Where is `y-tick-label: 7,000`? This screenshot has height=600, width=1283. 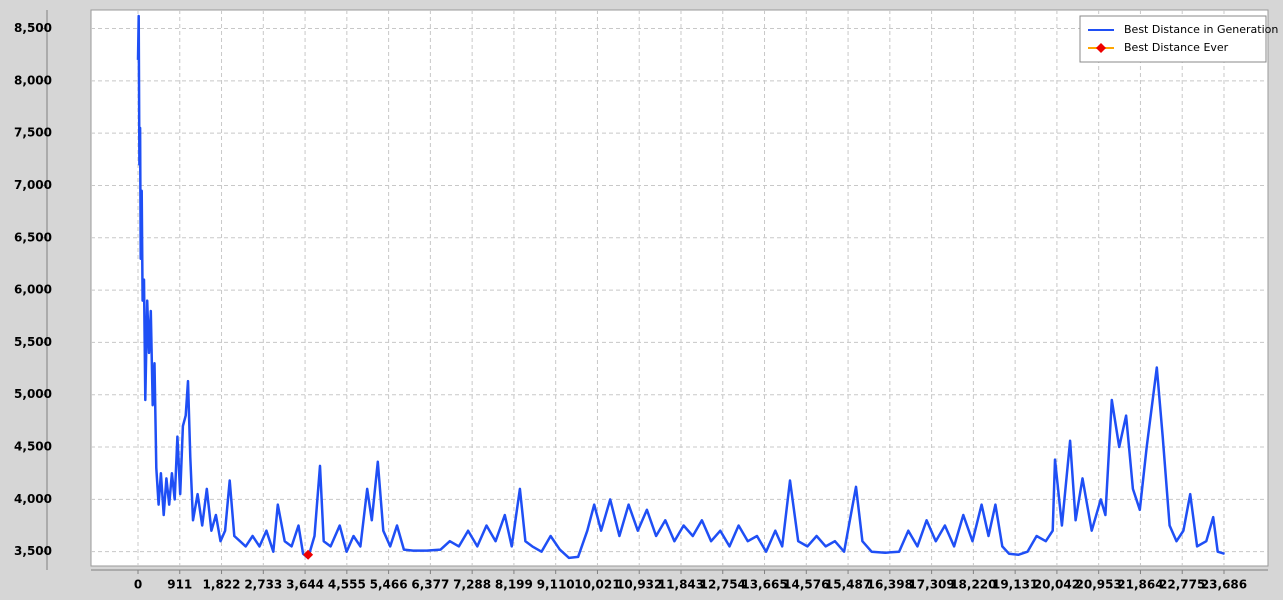
y-tick-label: 7,000 is located at coordinates (33, 185).